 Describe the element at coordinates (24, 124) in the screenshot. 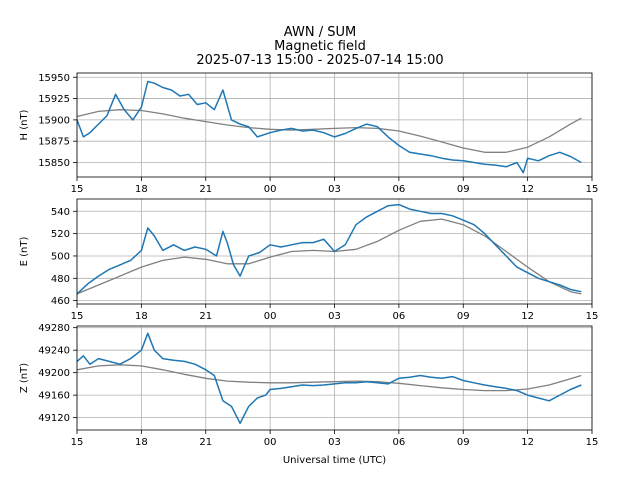

I see `h-y-axis-label: H (nT)` at that location.